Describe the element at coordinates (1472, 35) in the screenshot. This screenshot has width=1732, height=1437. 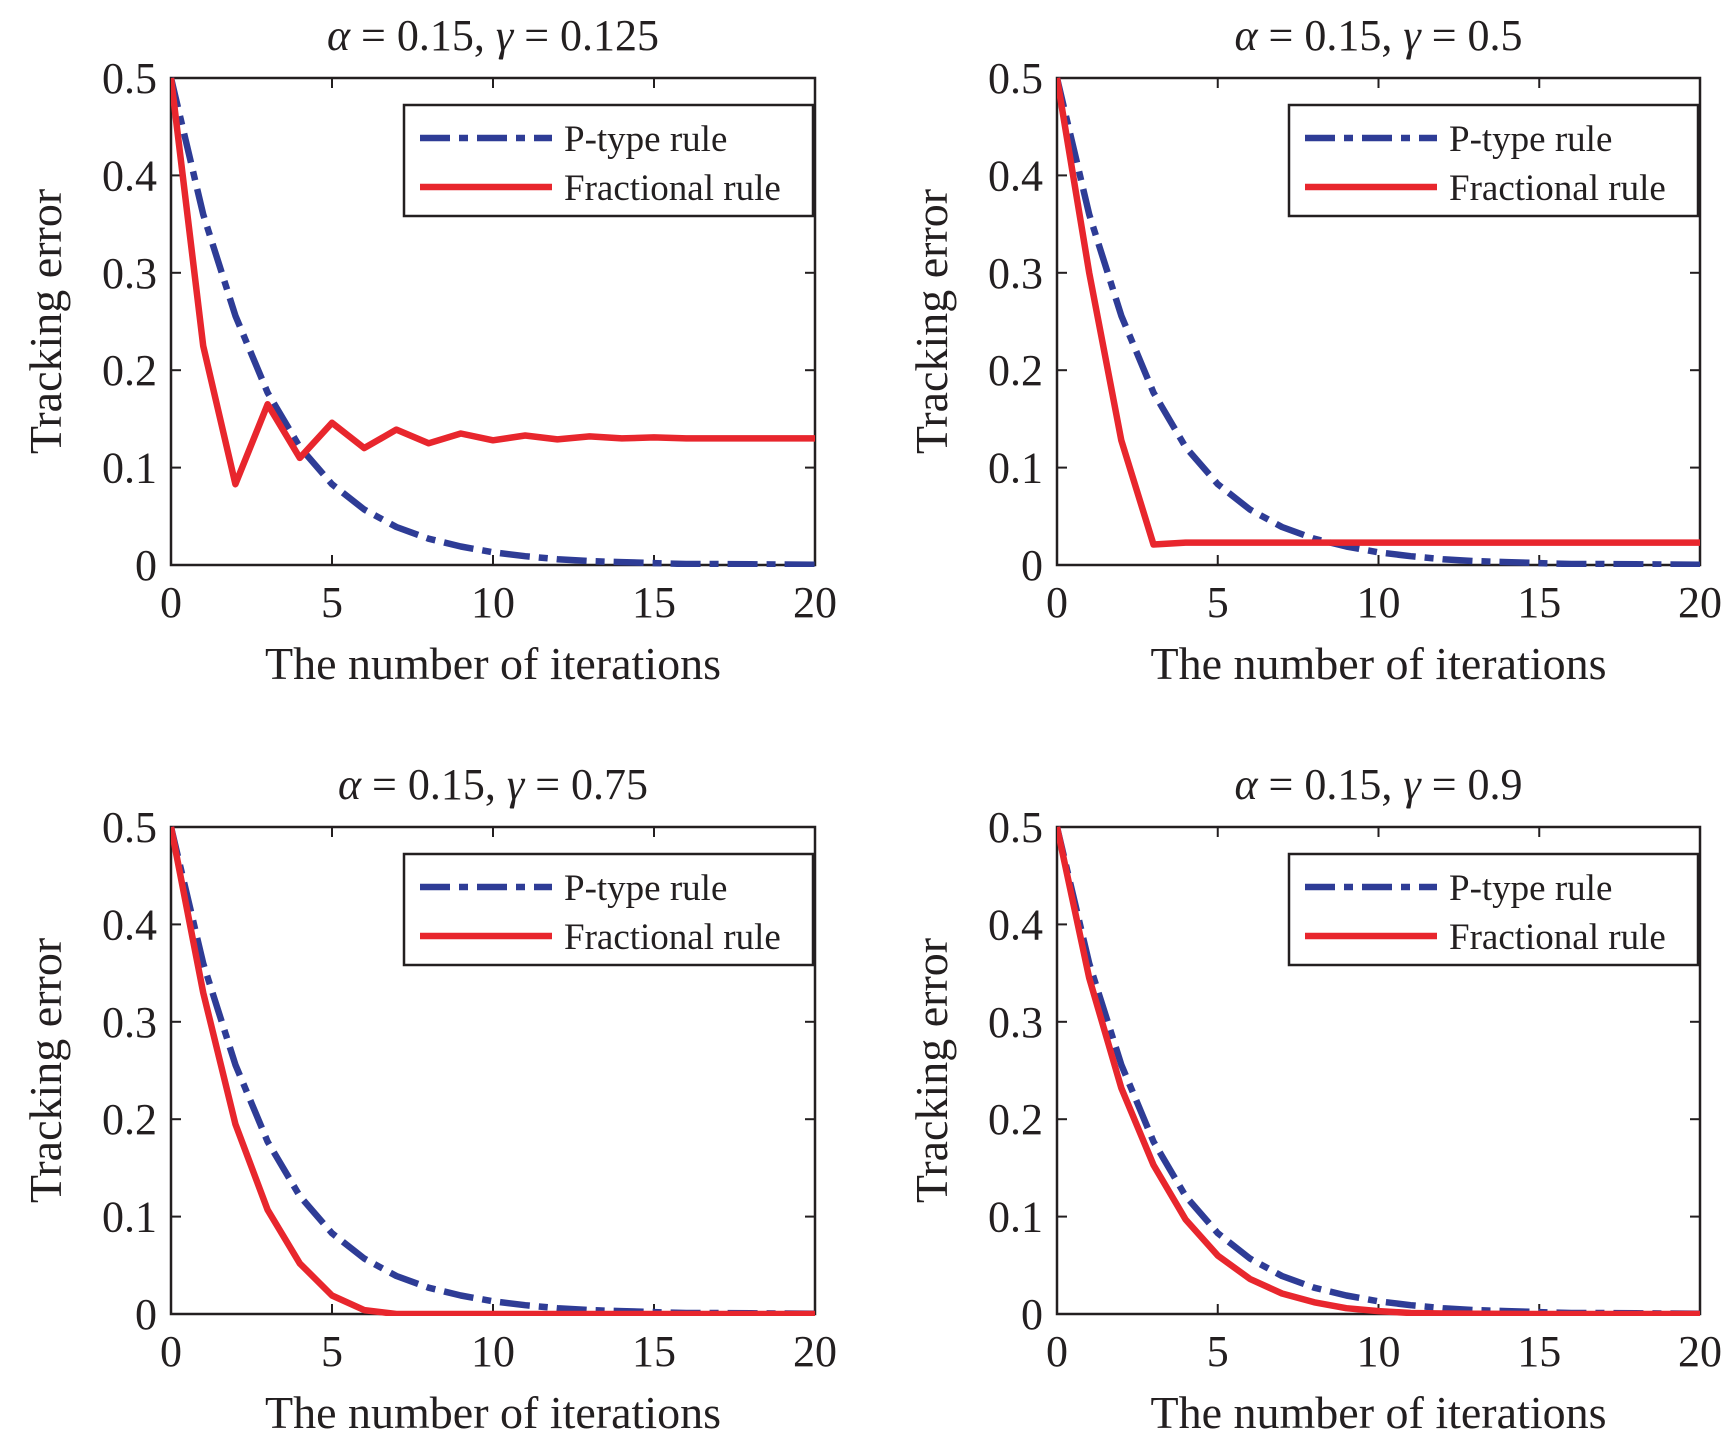
I see `title-gamma-text: = 0.5` at that location.